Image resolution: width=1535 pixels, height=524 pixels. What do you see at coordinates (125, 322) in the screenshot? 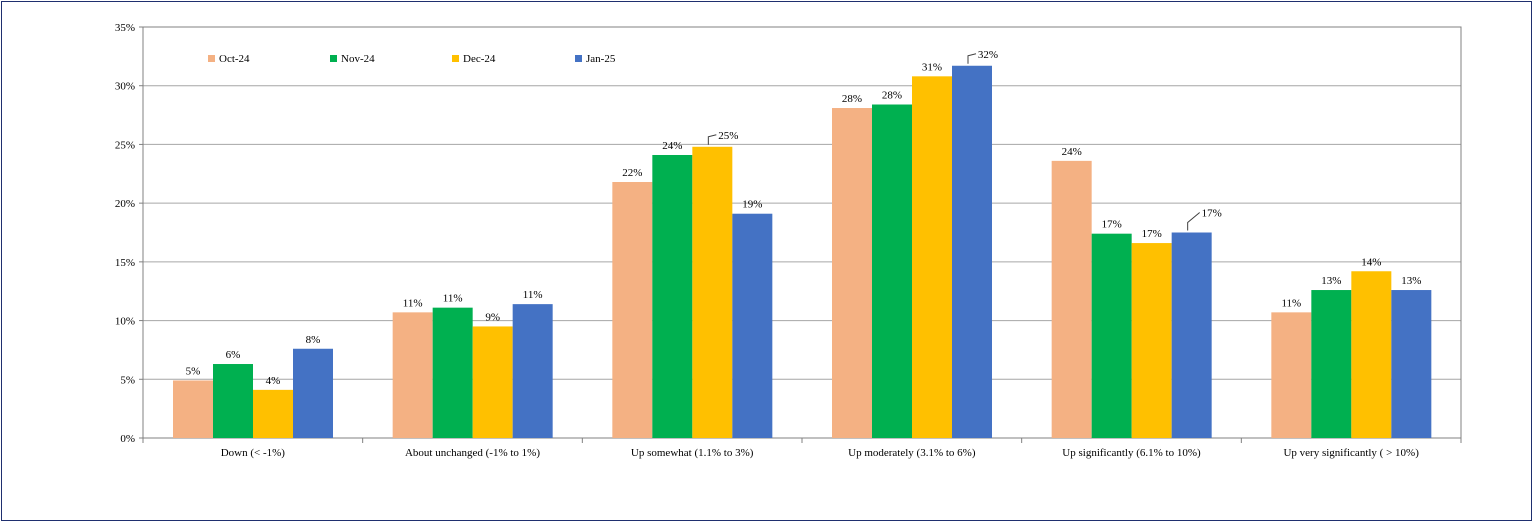
I see `y-tick-label: 10%` at bounding box center [125, 322].